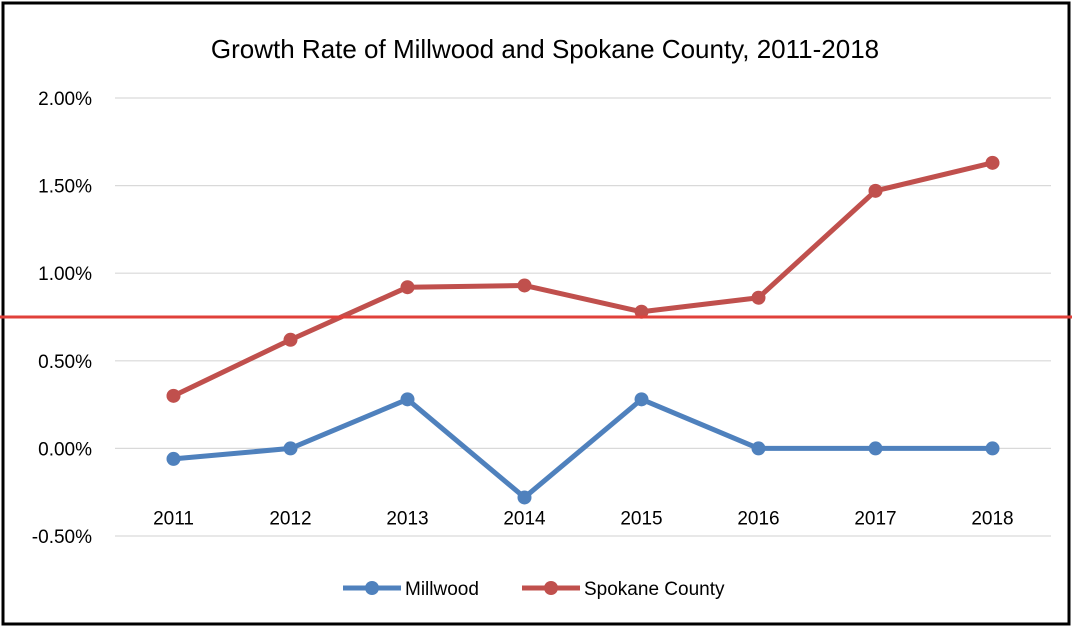  What do you see at coordinates (62, 318) in the screenshot?
I see `y-axis-tick-labels: -0.50% 0.00% 0.50% 1.00% 1.50% 2.00%` at bounding box center [62, 318].